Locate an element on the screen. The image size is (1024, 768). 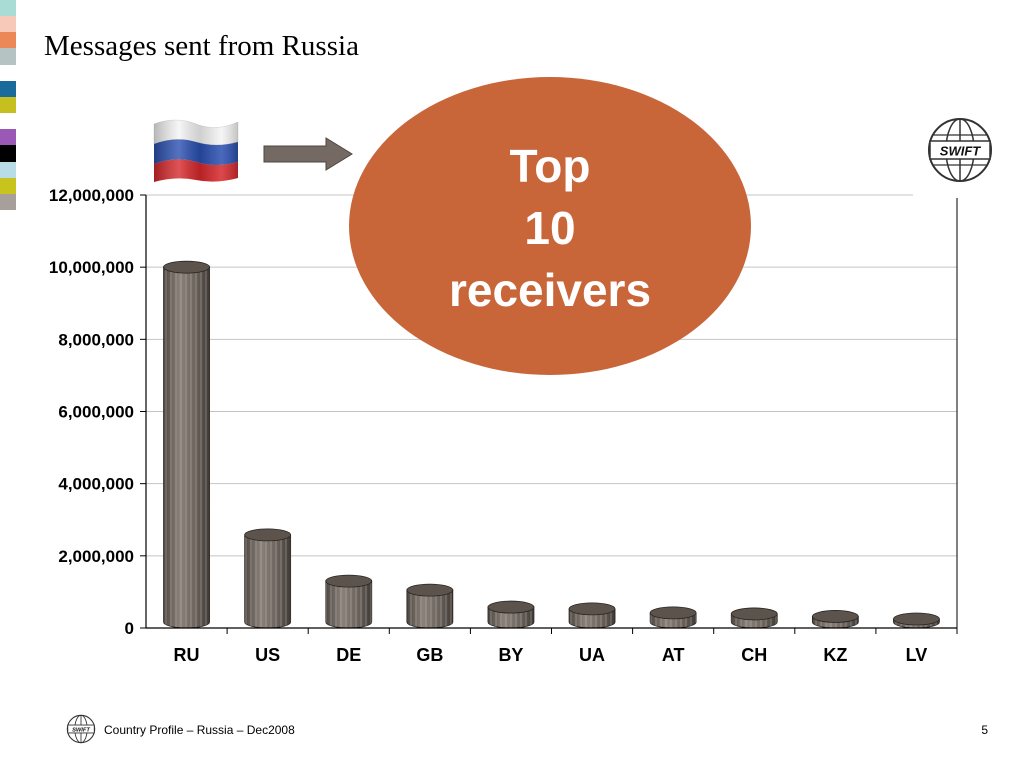
y-tick-label: 4,000,000 is located at coordinates (96, 484).